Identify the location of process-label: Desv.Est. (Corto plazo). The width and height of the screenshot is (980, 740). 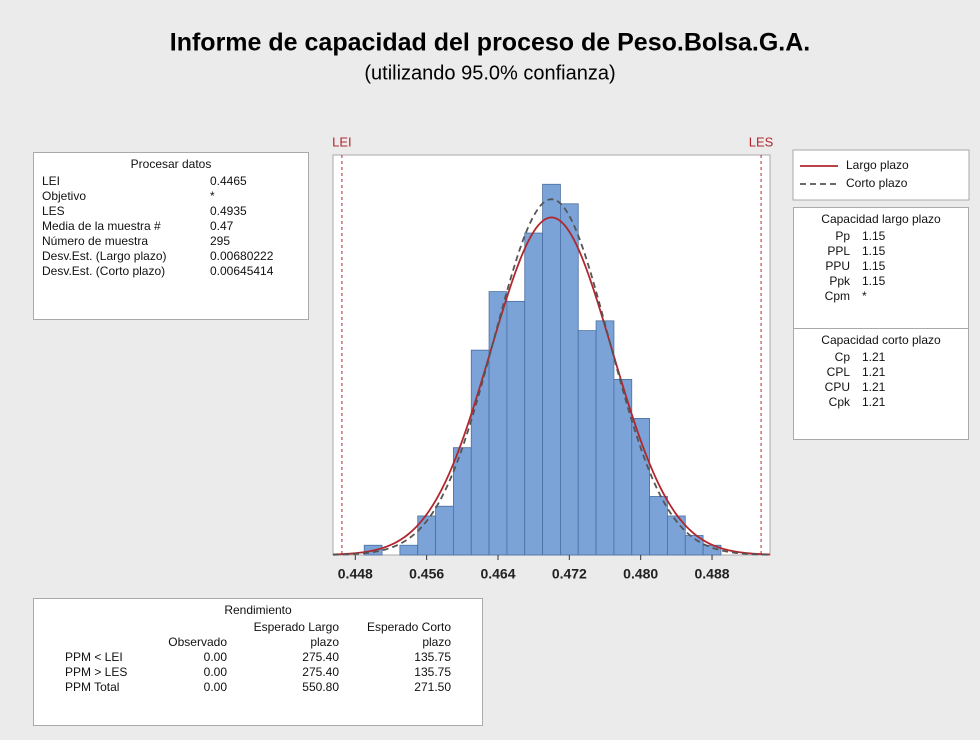
(104, 271).